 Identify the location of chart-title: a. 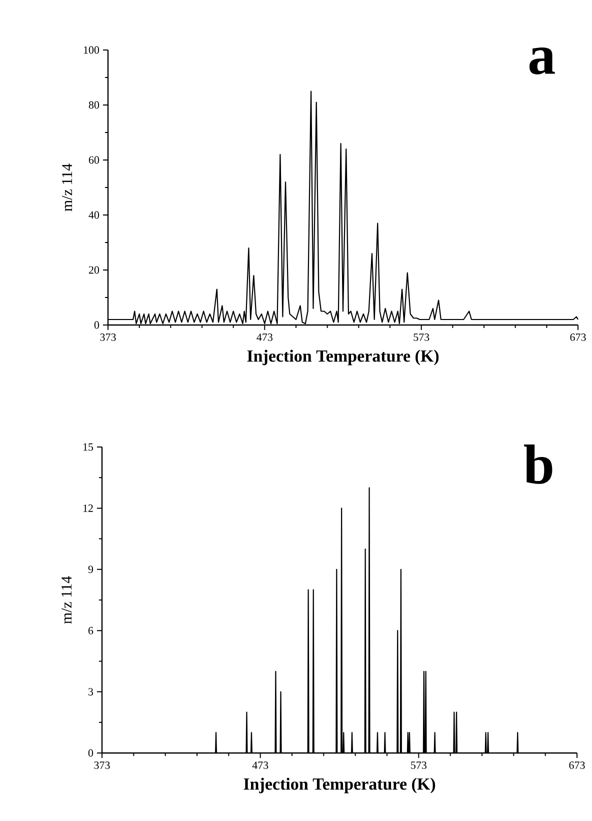
(542, 61).